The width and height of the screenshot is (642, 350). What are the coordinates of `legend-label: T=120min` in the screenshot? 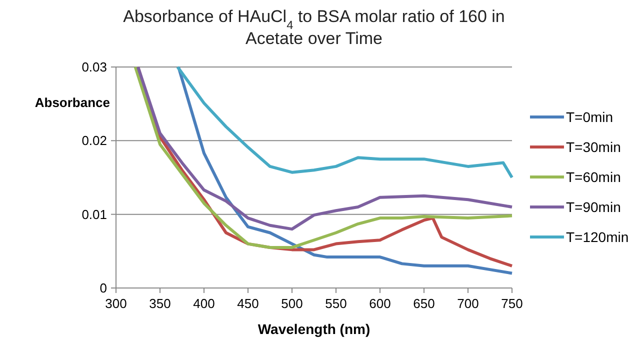 It's located at (597, 236).